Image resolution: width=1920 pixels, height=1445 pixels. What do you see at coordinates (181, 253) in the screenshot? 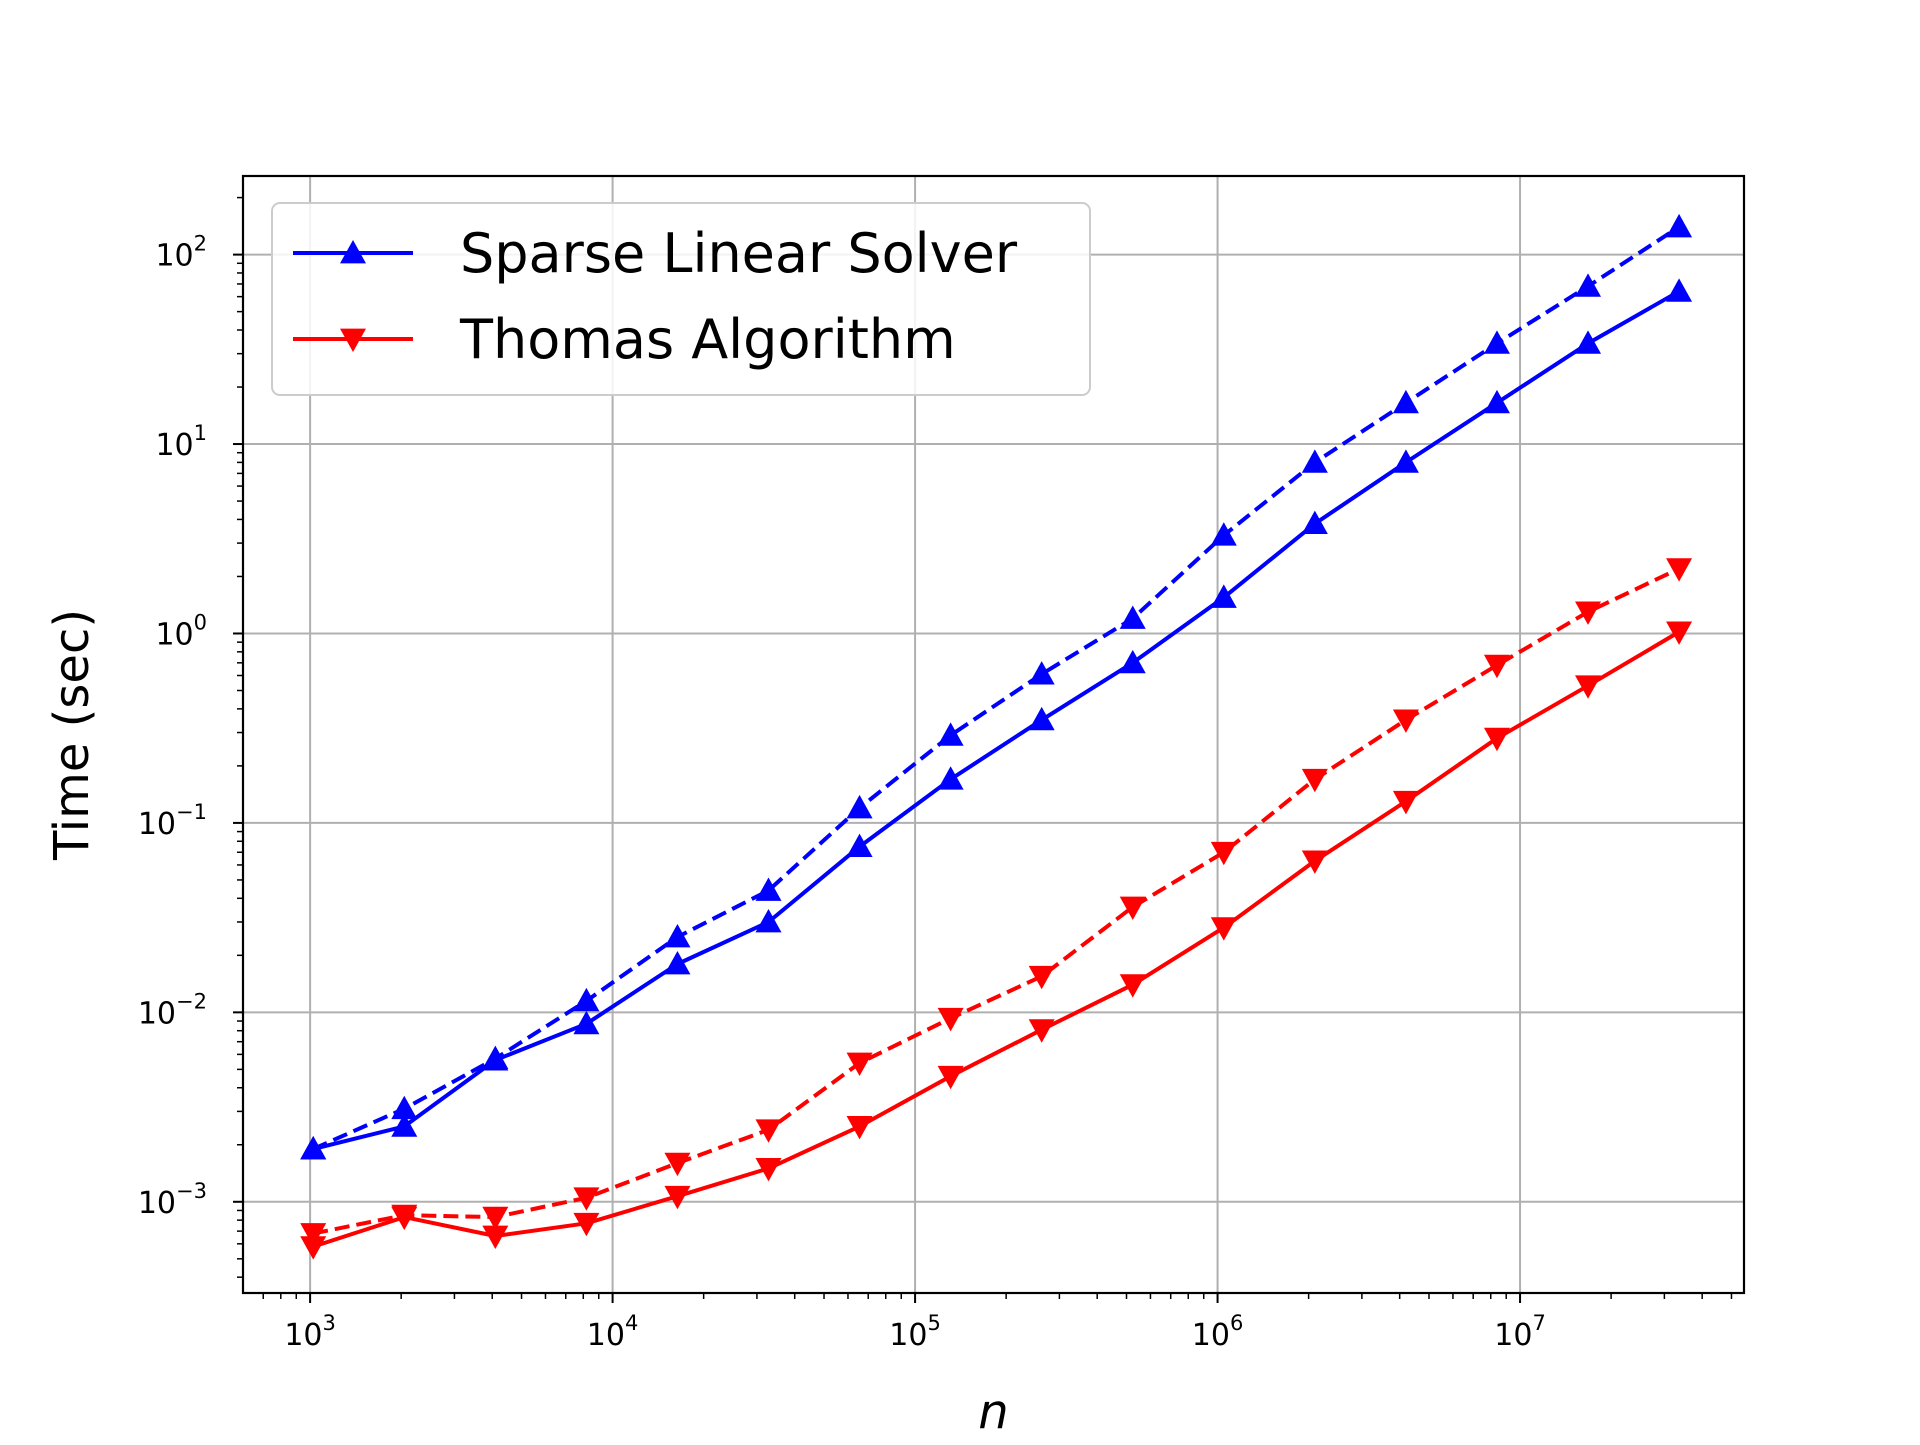
I see `y-tick-label: 10²` at bounding box center [181, 253].